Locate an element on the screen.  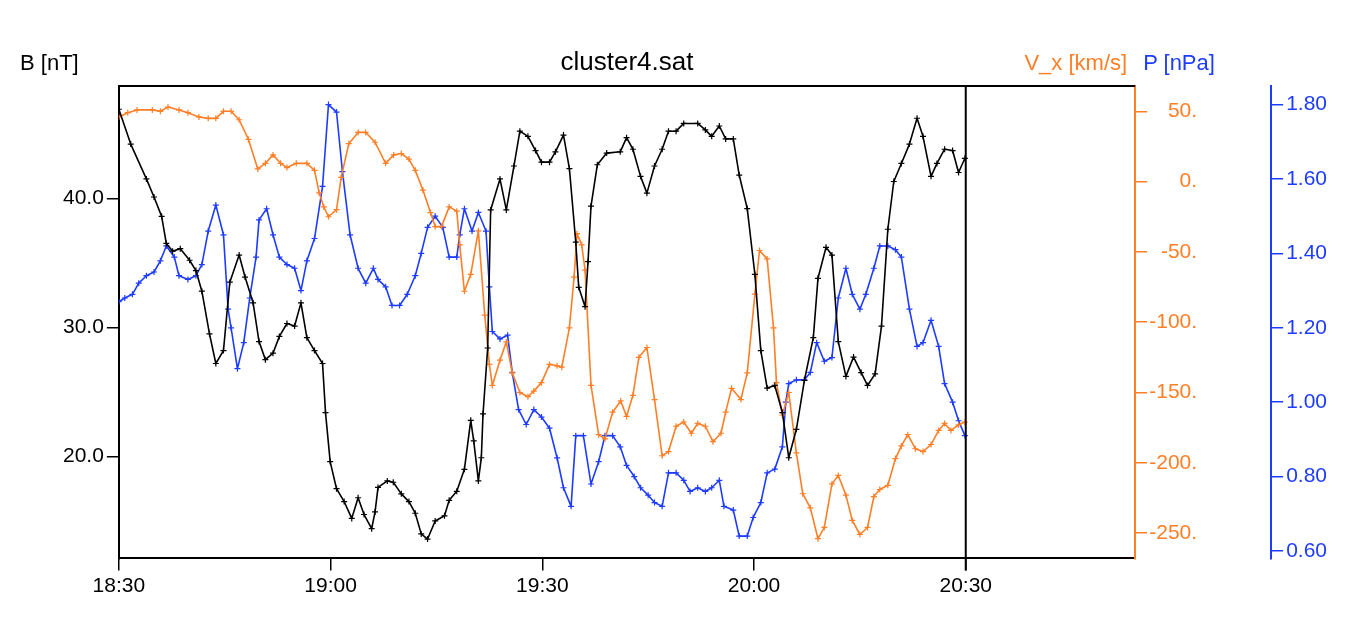
y-tick-label: 30.0 is located at coordinates (83, 326).